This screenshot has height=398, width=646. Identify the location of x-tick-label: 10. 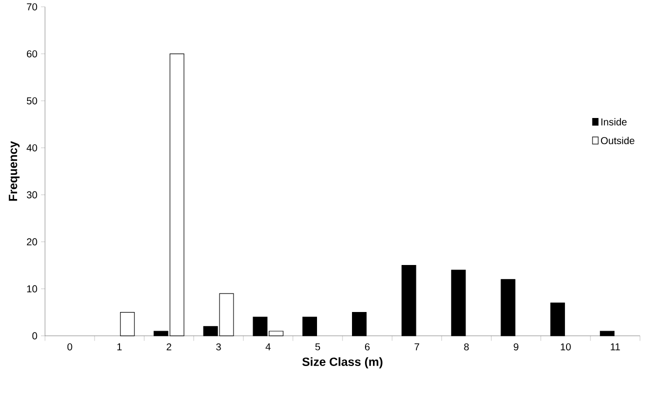
(565, 346).